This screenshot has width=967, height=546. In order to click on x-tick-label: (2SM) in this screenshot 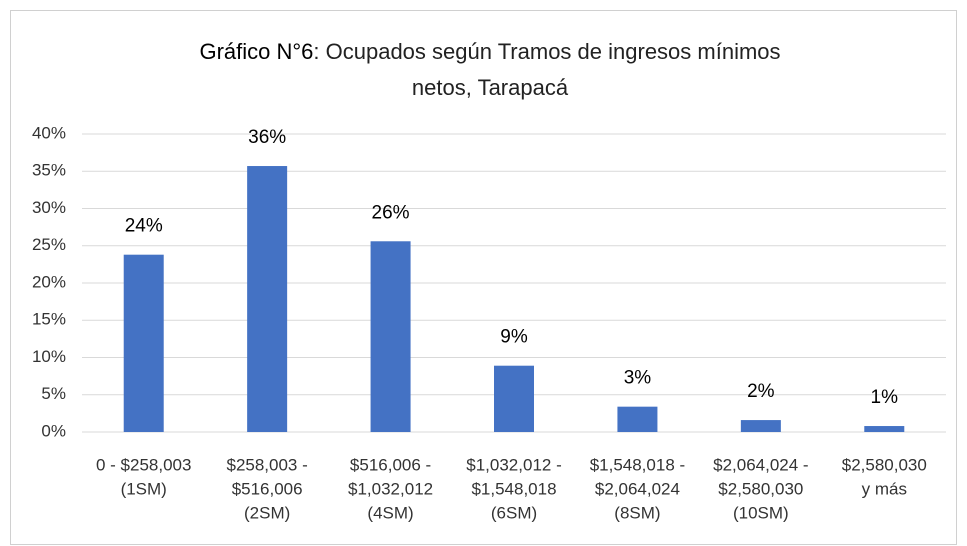, I will do `click(267, 512)`.